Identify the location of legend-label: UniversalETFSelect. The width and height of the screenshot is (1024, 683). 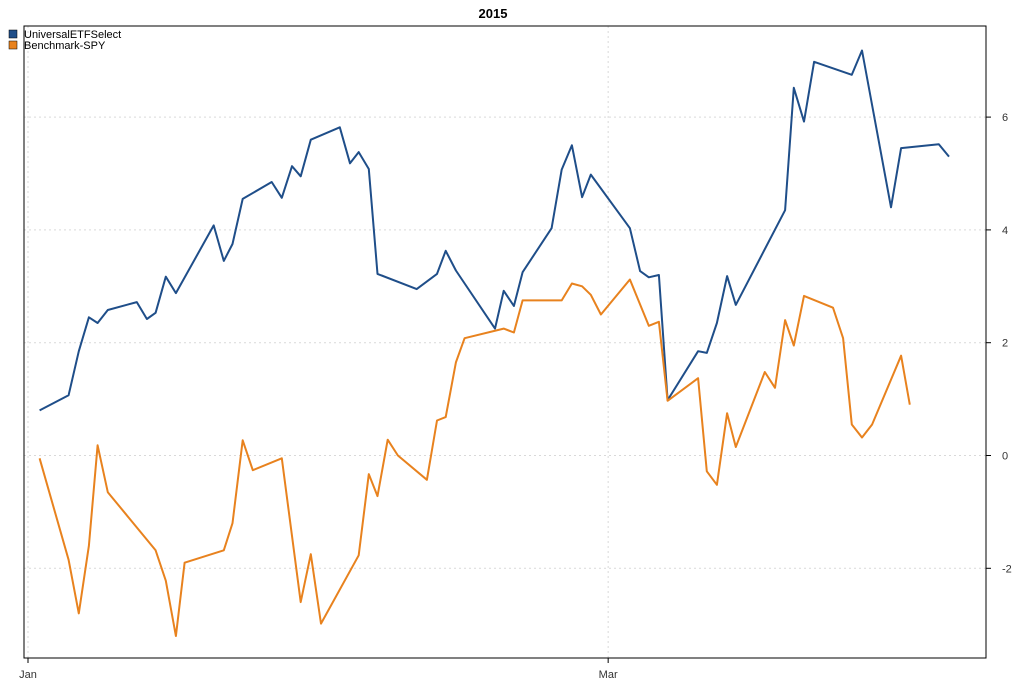
(72, 35).